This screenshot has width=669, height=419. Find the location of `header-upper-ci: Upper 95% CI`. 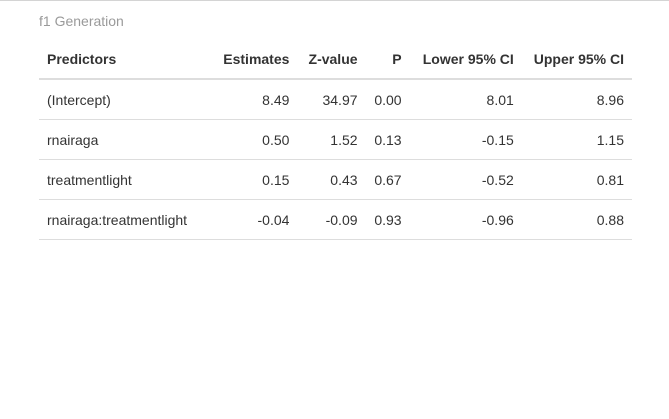

header-upper-ci: Upper 95% CI is located at coordinates (576, 60).